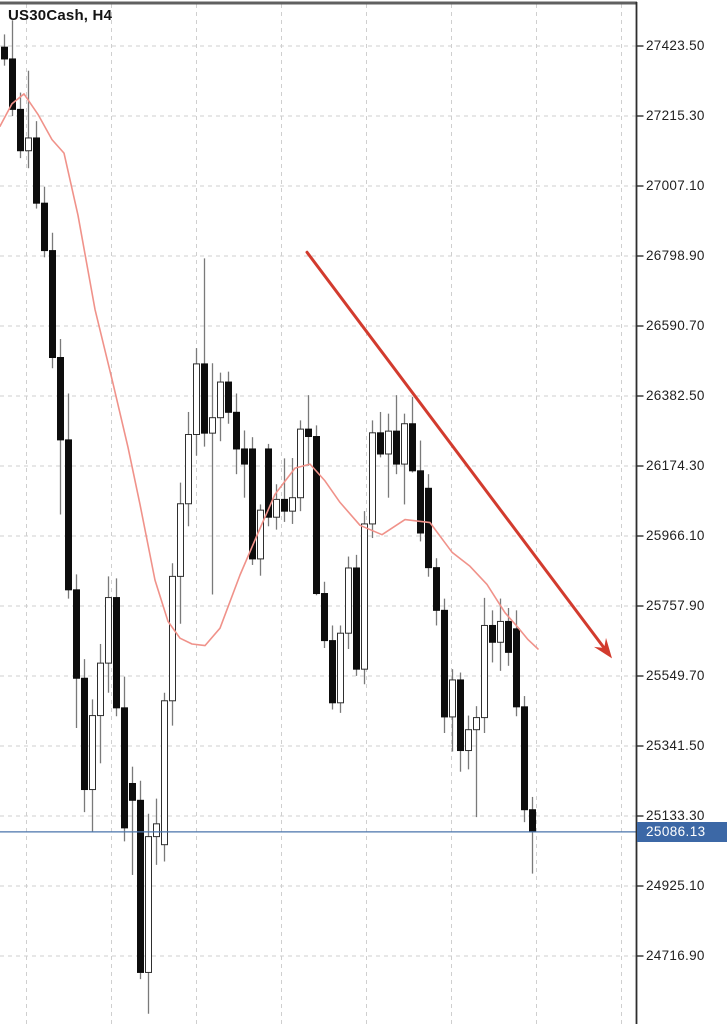  I want to click on price-axis-label: 25549.70, so click(675, 675).